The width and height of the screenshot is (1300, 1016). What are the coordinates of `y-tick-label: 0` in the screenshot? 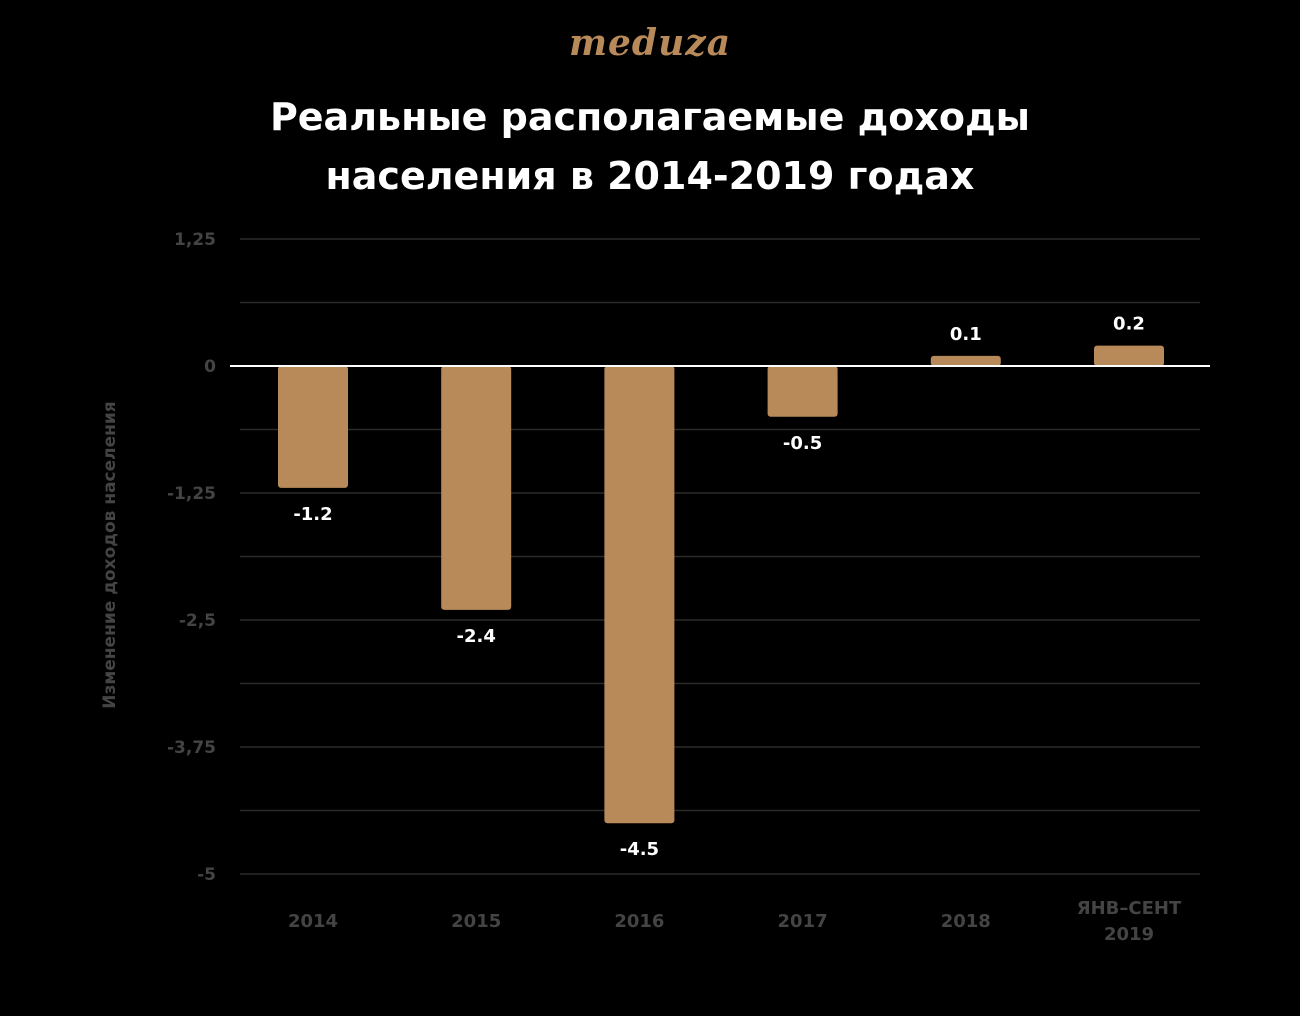 It's located at (210, 367).